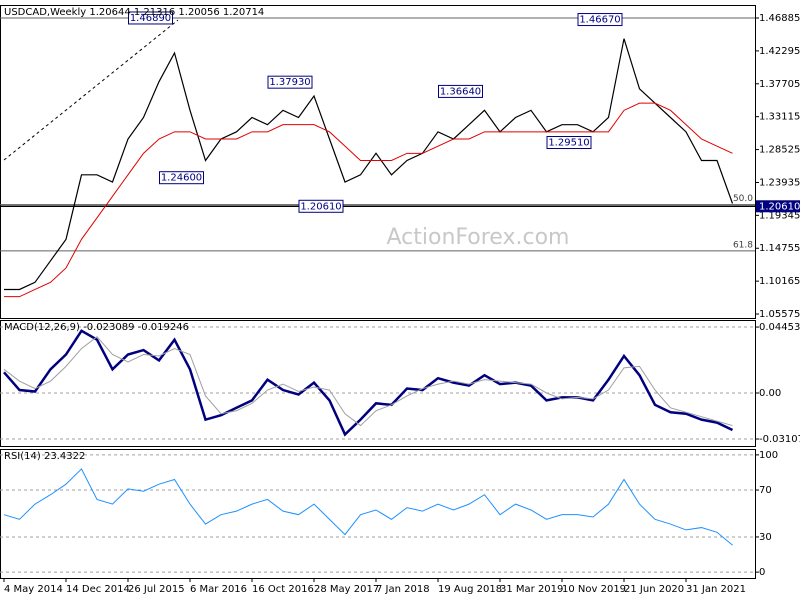 The height and width of the screenshot is (600, 800). What do you see at coordinates (743, 199) in the screenshot?
I see `level-label: 50.0` at bounding box center [743, 199].